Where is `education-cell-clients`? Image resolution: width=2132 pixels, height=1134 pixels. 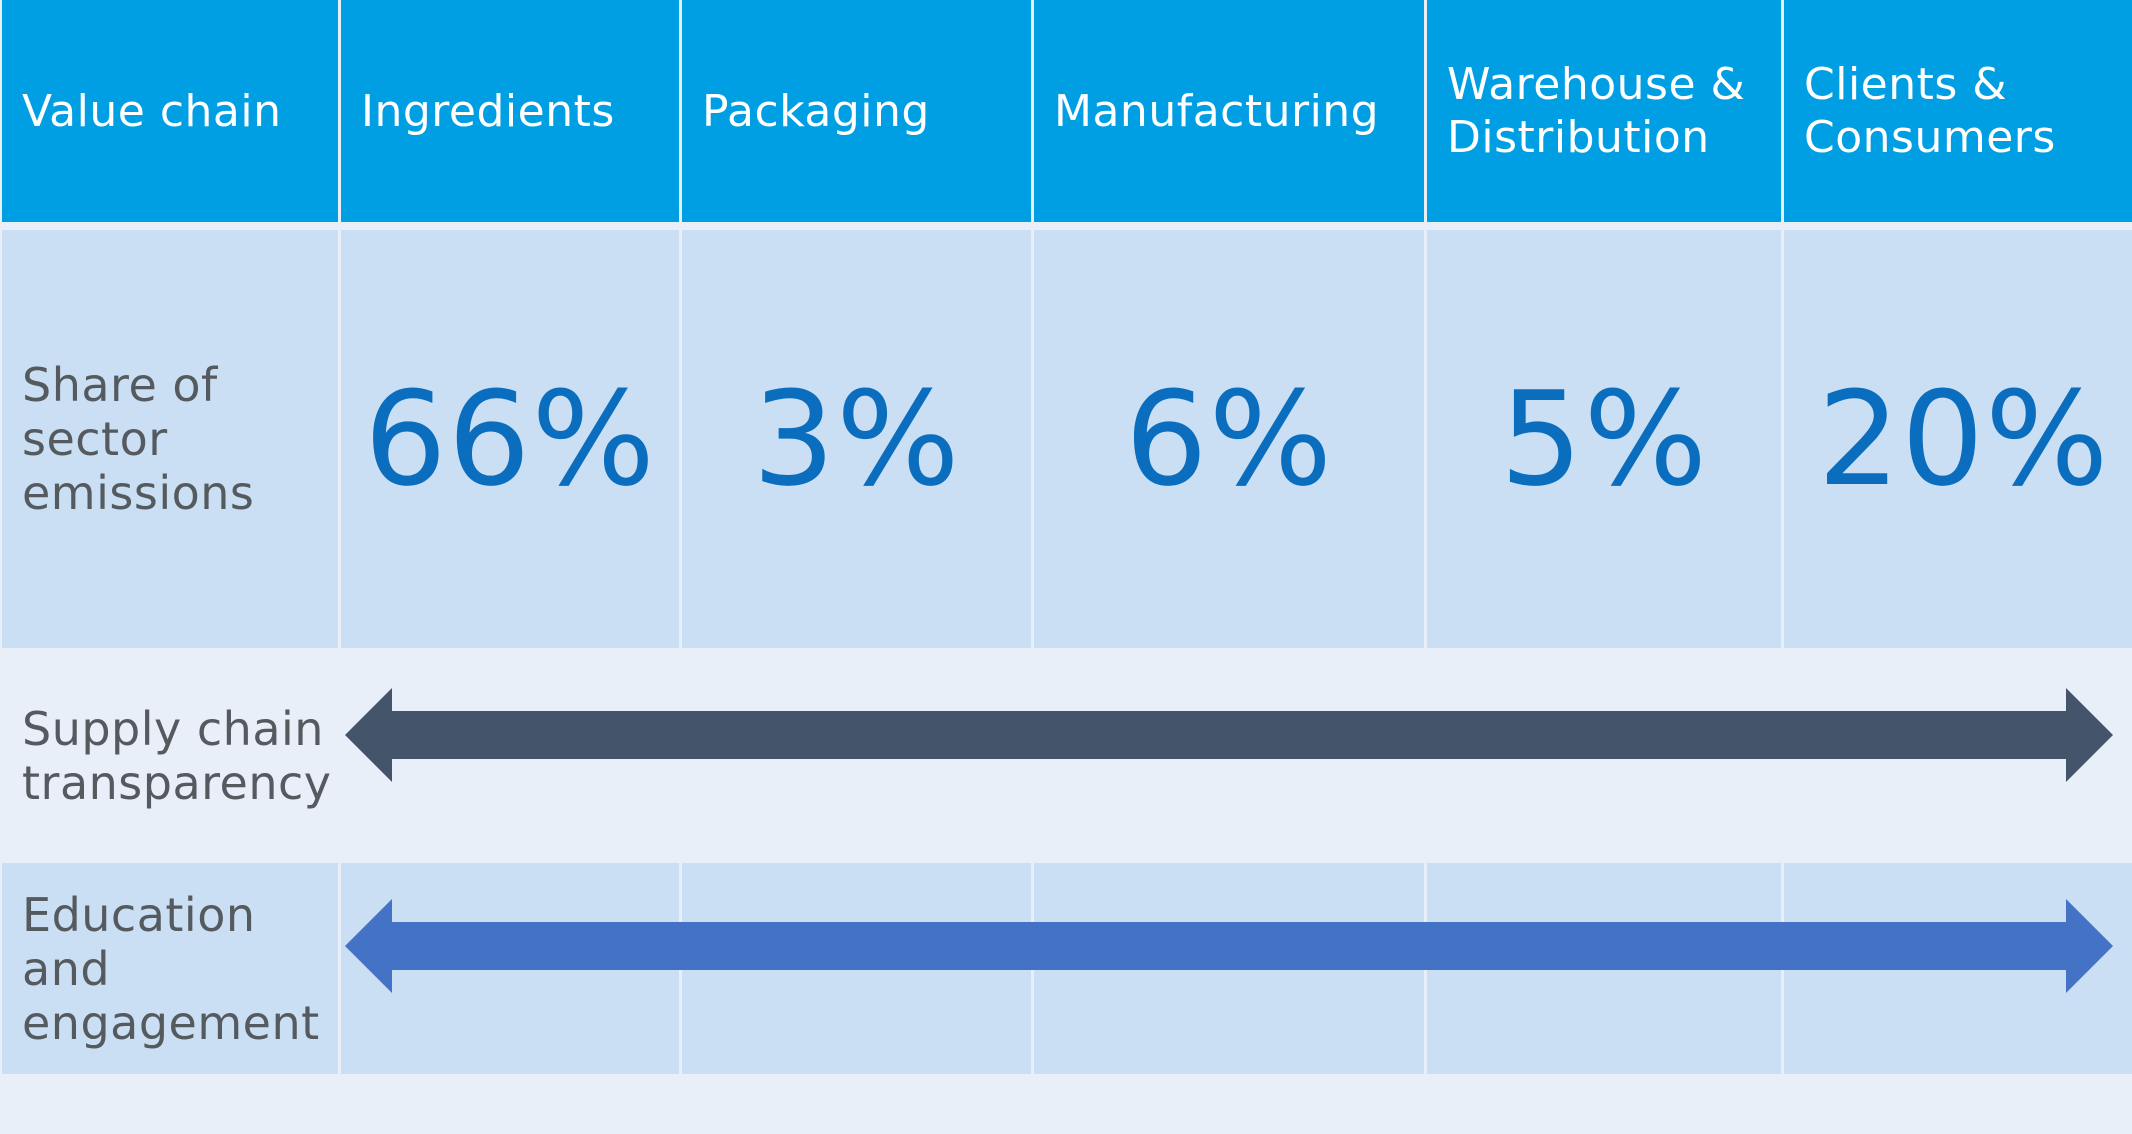
education-cell-clients is located at coordinates (1958, 968).